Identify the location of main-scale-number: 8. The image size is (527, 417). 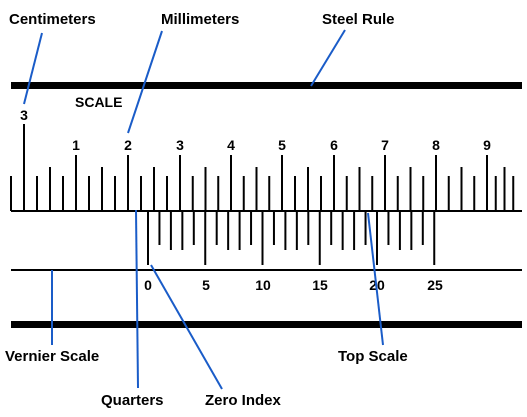
(436, 145).